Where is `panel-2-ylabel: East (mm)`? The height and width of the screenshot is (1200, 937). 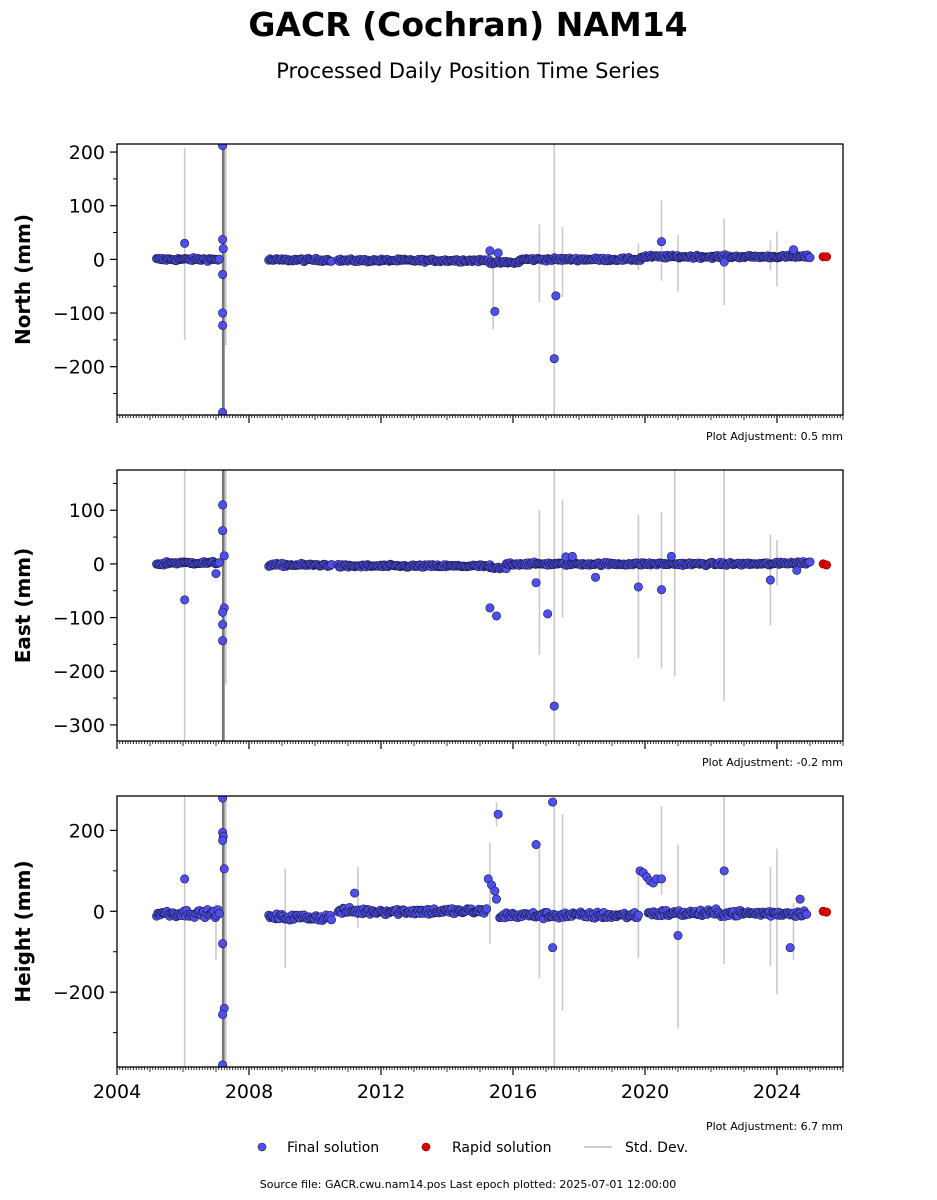 panel-2-ylabel: East (mm) is located at coordinates (23, 606).